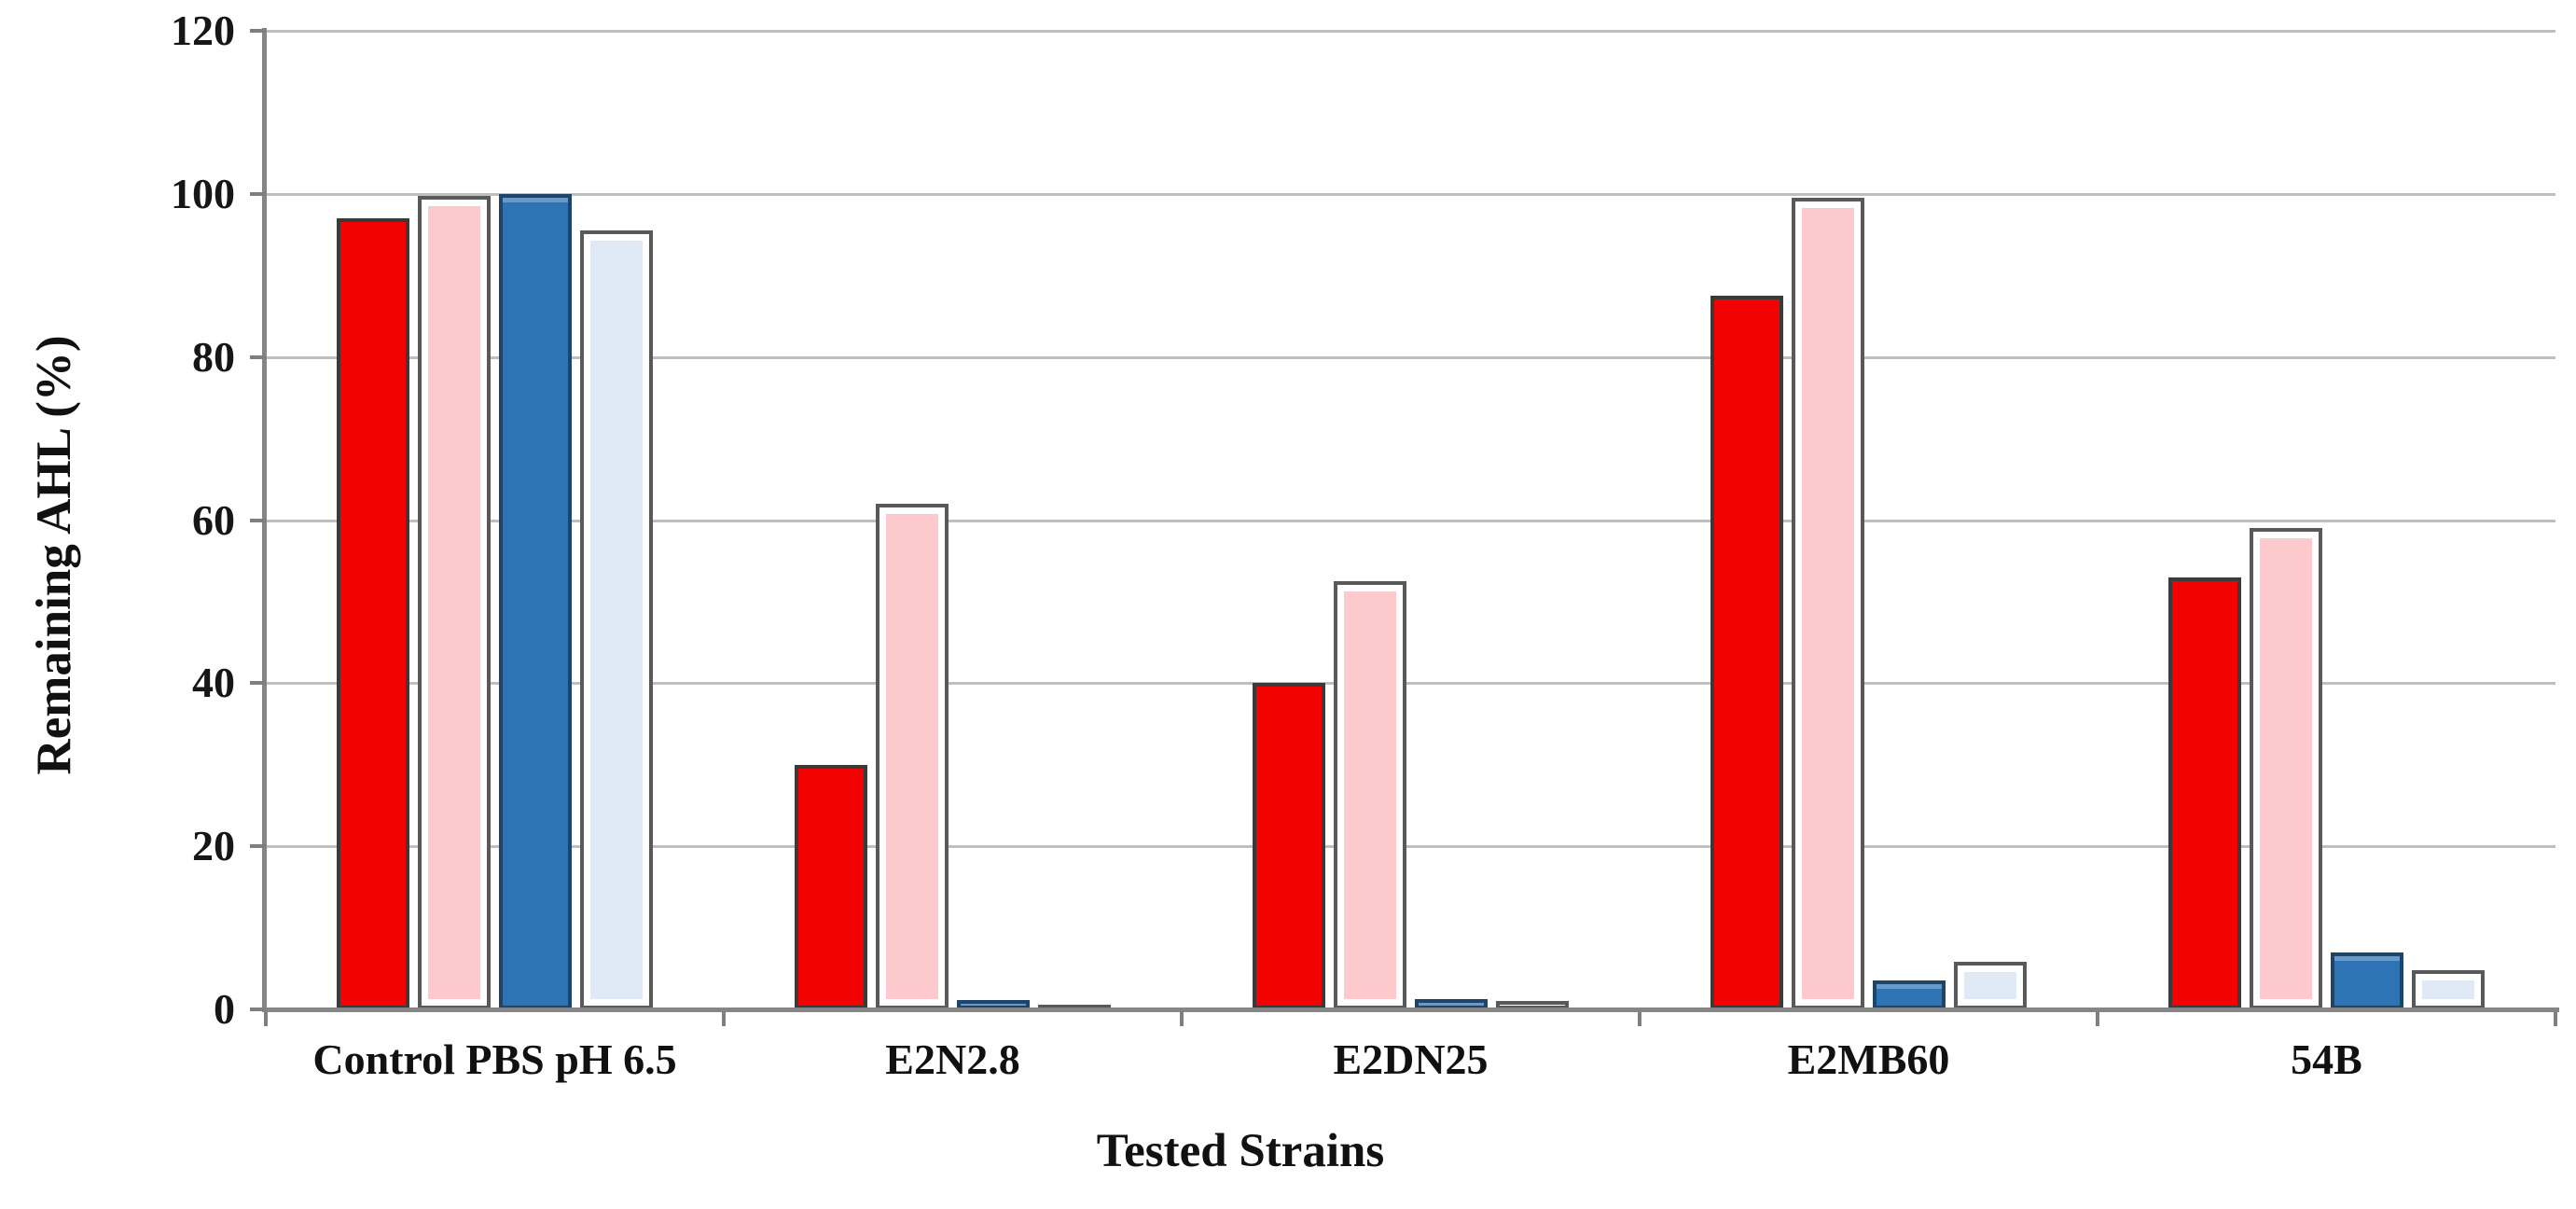  I want to click on y-tick-label: 40, so click(213, 683).